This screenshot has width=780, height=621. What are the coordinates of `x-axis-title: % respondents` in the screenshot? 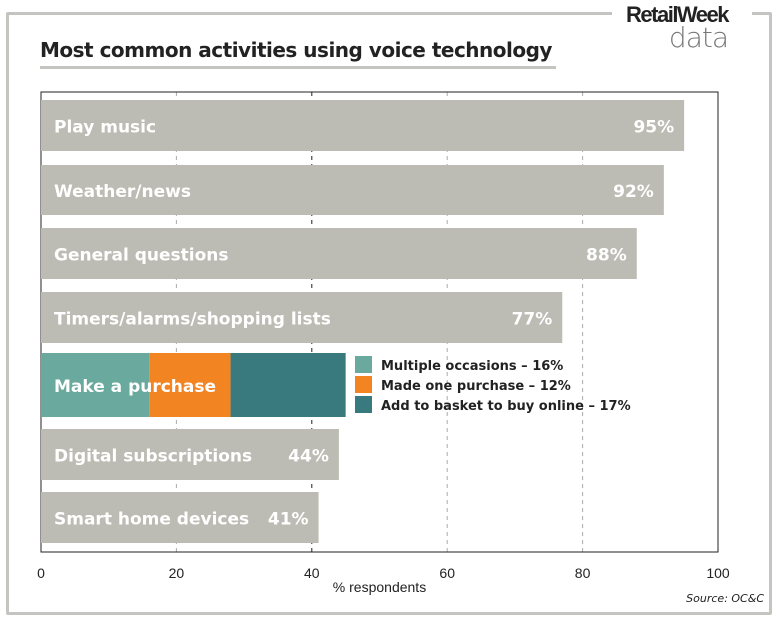 It's located at (379, 587).